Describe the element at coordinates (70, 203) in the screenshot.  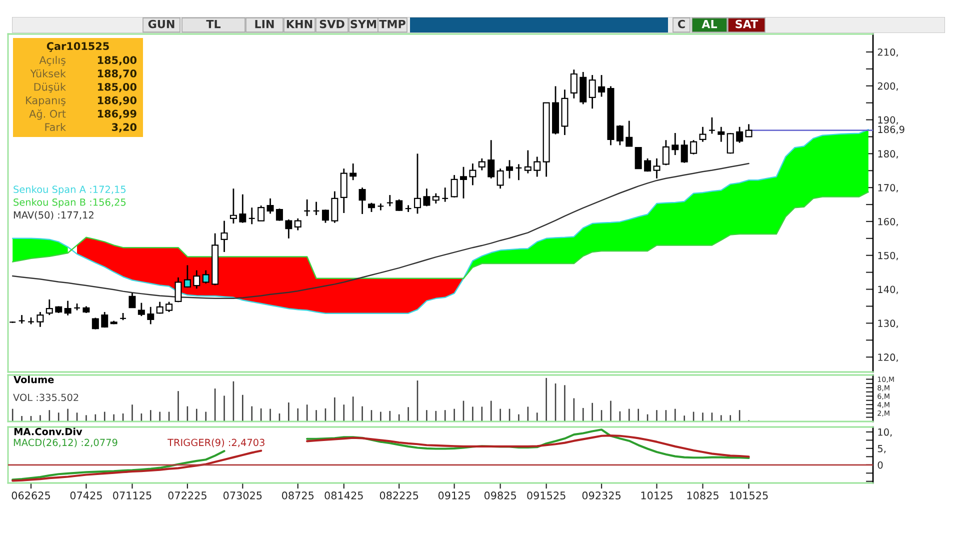
I see `text: Senkou Span B :156,25` at that location.